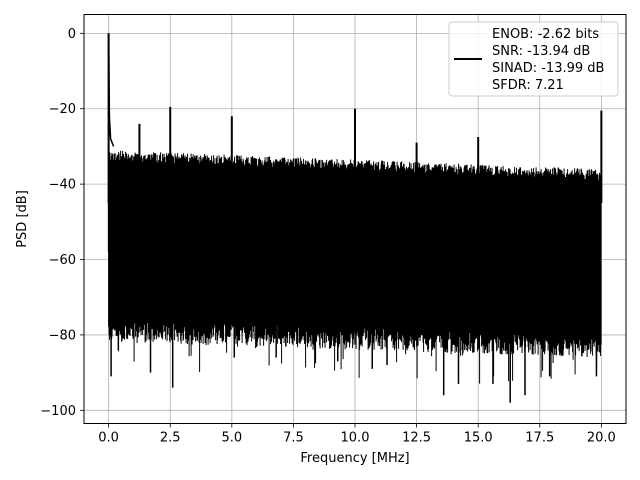 This screenshot has width=640, height=480. What do you see at coordinates (62, 335) in the screenshot?
I see `y-tick-label: −80` at bounding box center [62, 335].